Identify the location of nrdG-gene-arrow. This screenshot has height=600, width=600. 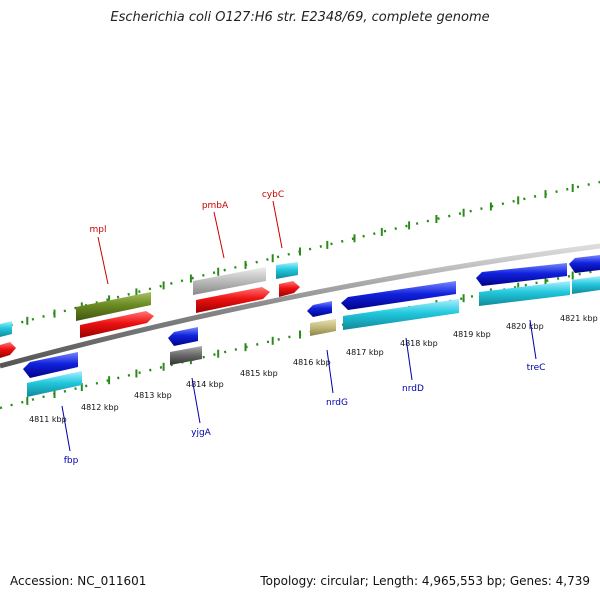
(319, 309).